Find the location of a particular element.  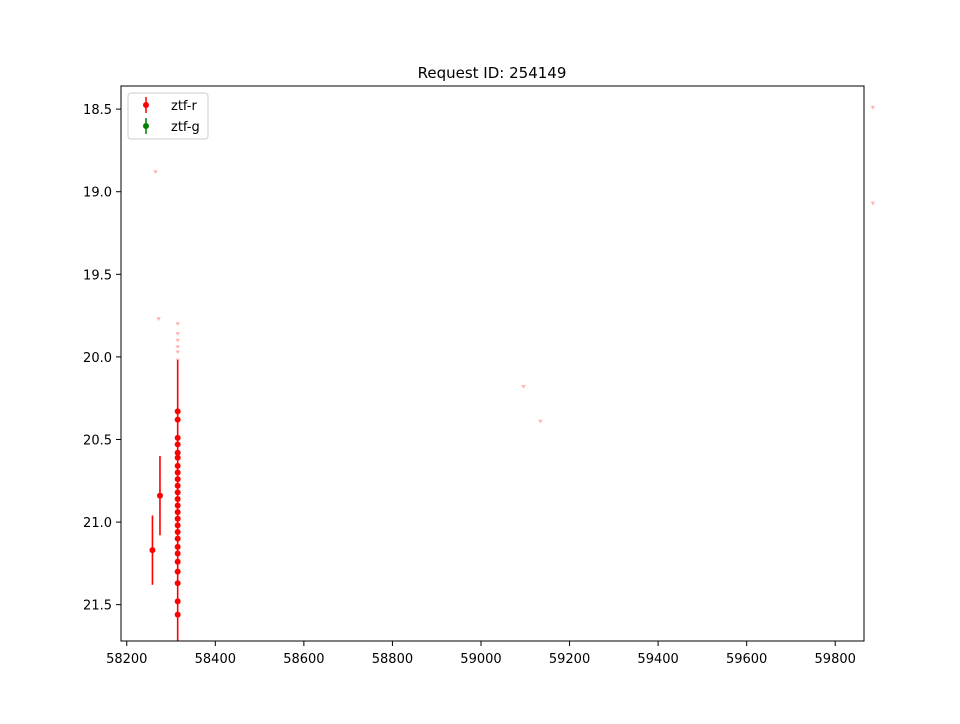

x-tick-label: 58600 is located at coordinates (303, 659).